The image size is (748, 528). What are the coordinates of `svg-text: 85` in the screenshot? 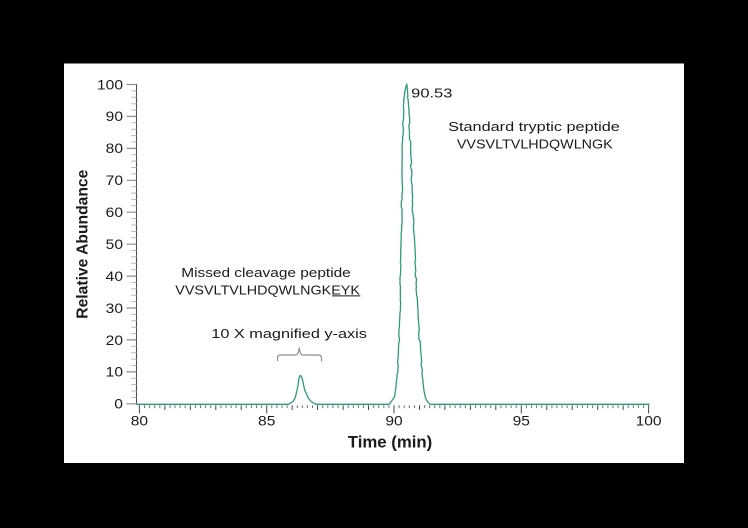 It's located at (267, 420).